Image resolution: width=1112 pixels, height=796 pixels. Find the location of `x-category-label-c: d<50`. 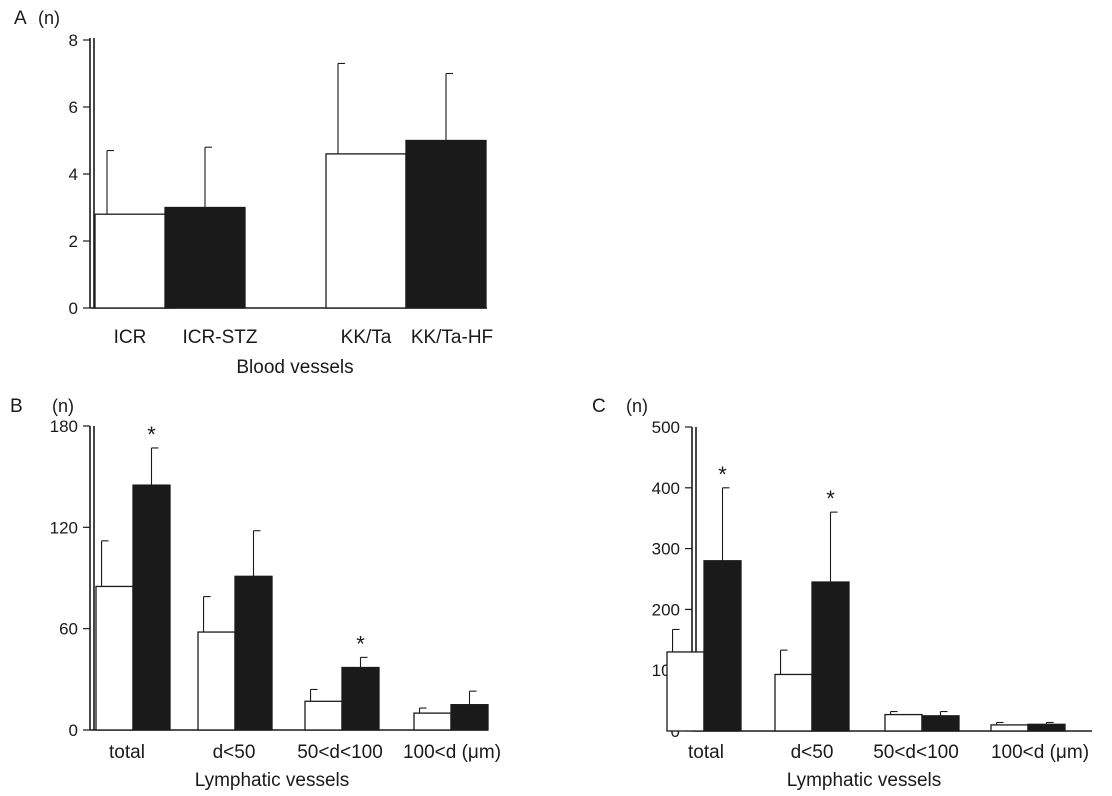

x-category-label-c: d<50 is located at coordinates (812, 752).